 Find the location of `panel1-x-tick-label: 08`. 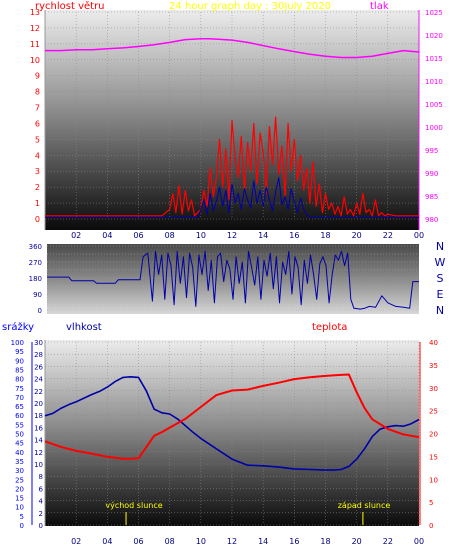

panel1-x-tick-label: 08 is located at coordinates (170, 235).